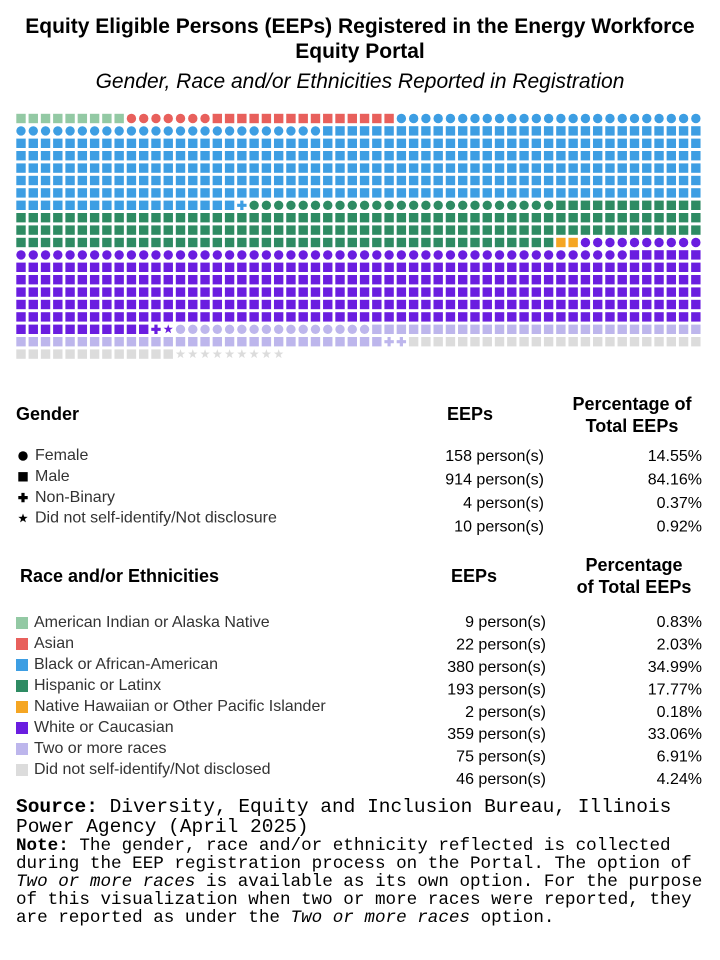  I want to click on note-text: Two or more races, so click(106, 882).